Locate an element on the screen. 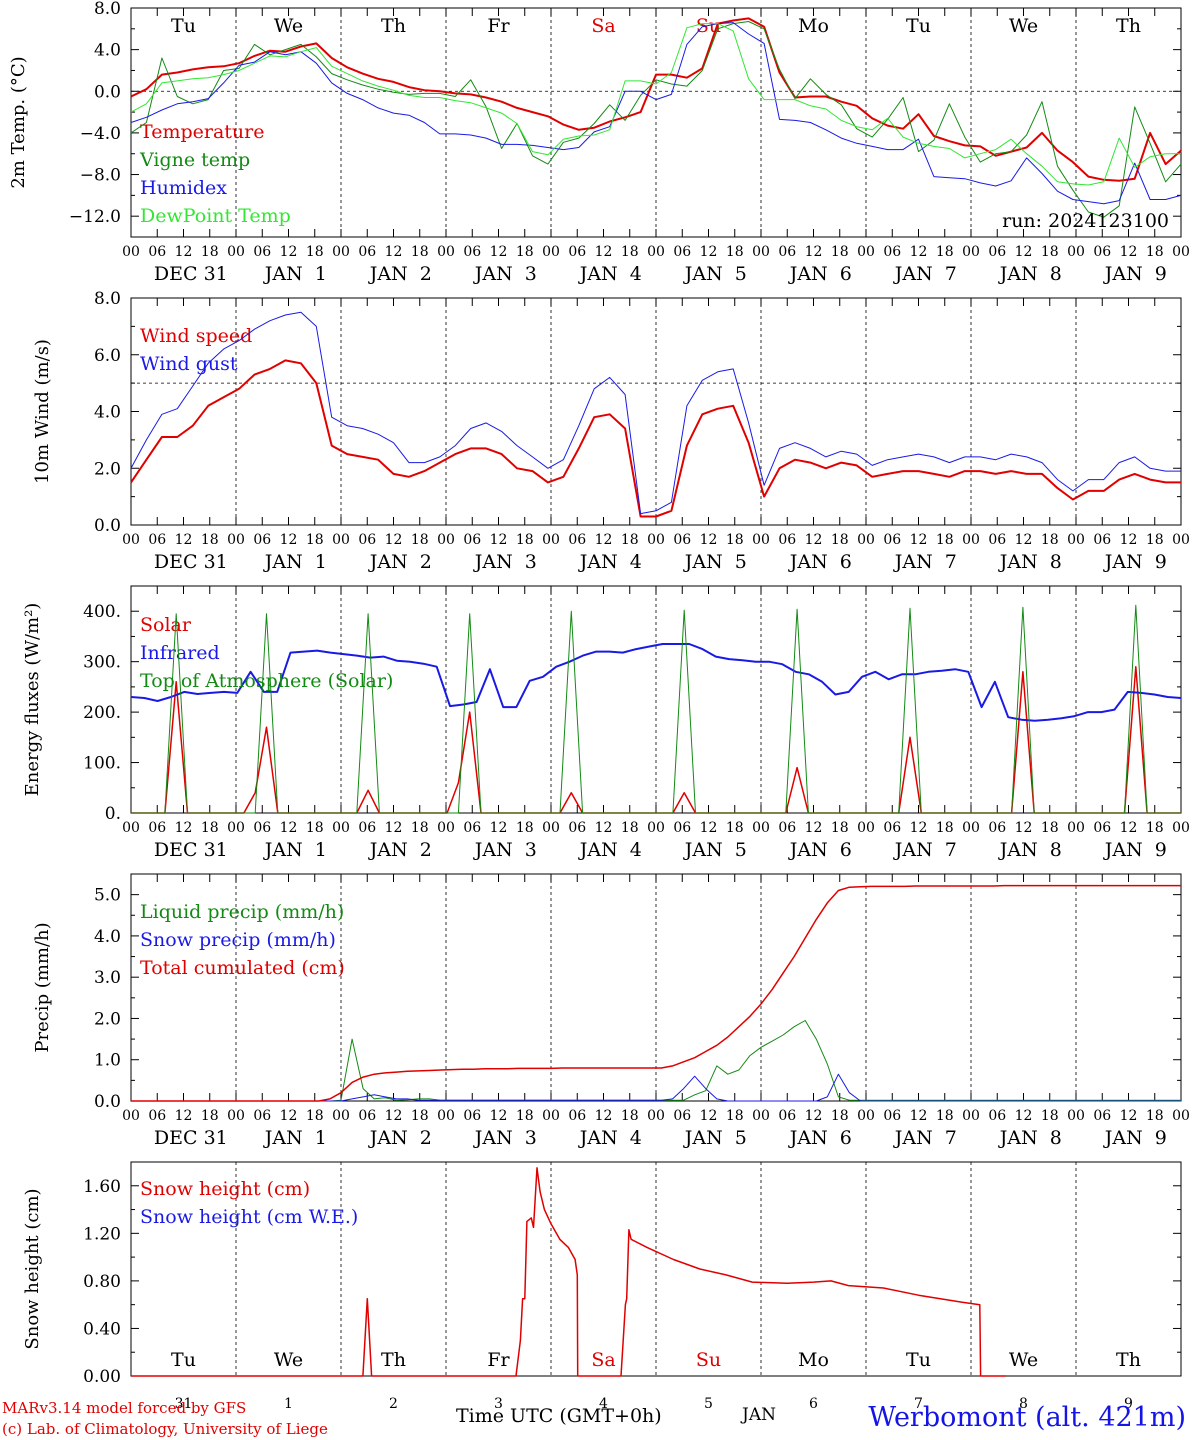 The height and width of the screenshot is (1440, 1194). energy-day-label: JAN 4 is located at coordinates (610, 850).